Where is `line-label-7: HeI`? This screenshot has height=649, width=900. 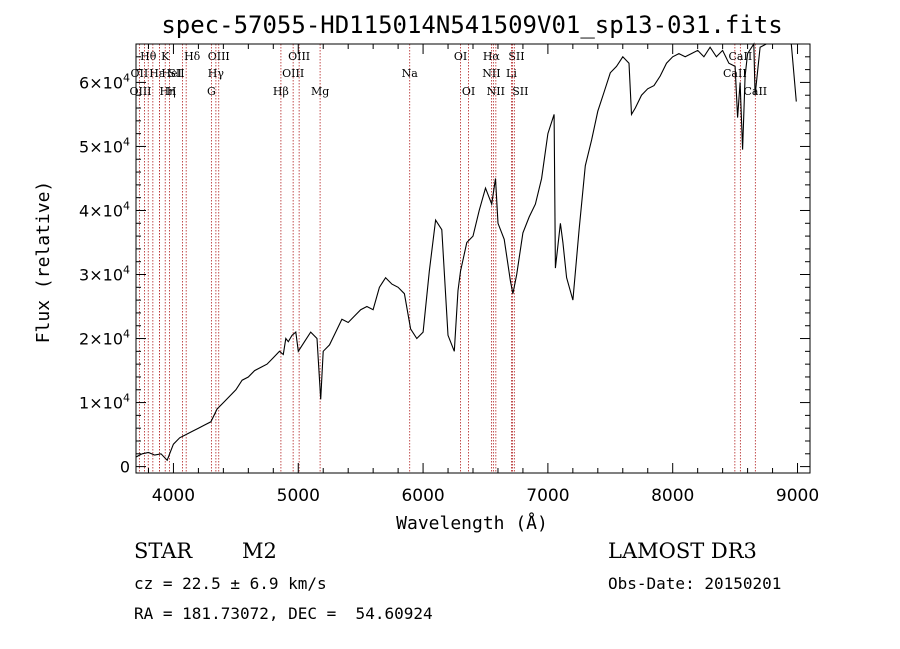
line-label-7: HeI is located at coordinates (171, 73).